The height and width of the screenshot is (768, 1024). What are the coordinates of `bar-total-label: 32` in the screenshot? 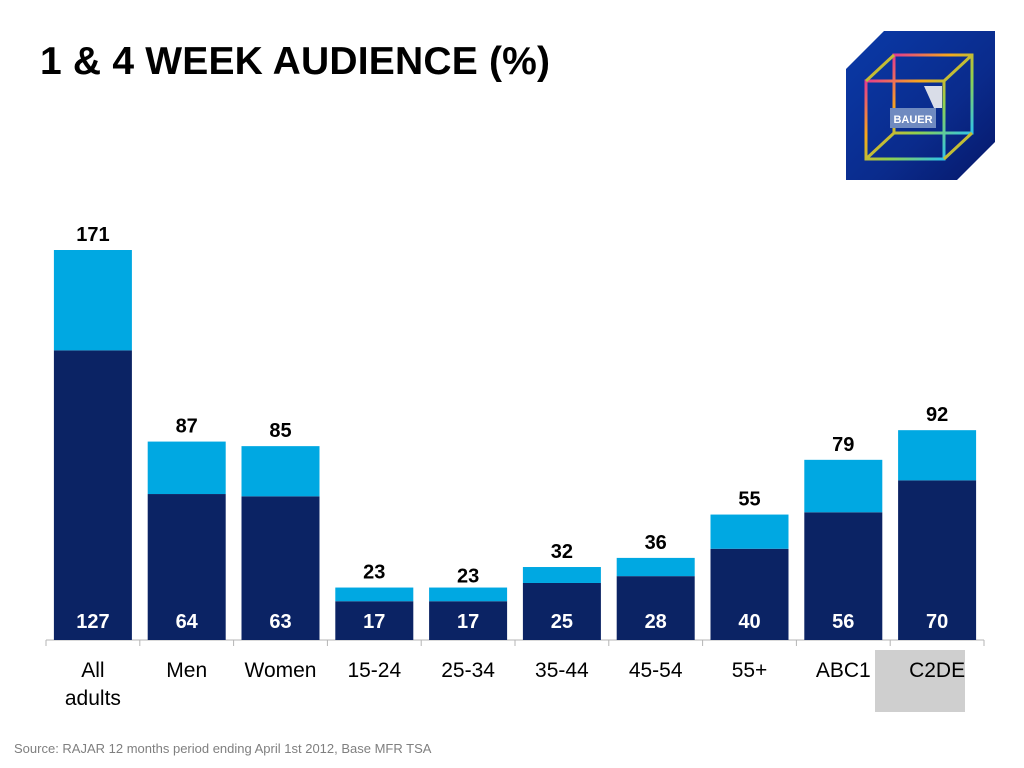 It's located at (562, 552).